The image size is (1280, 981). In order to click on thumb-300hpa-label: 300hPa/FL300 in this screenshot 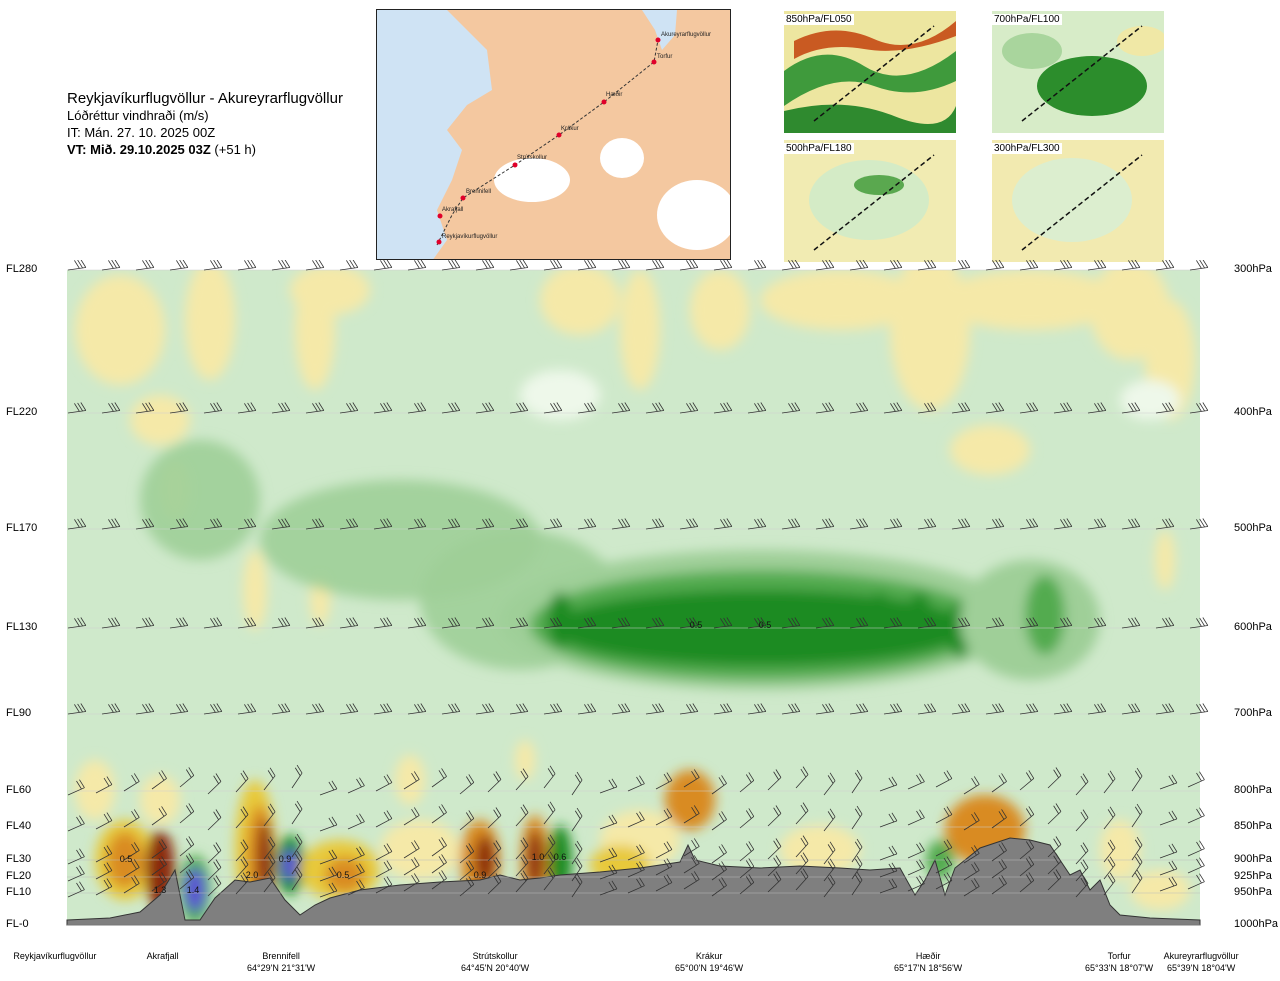, I will do `click(1027, 148)`.